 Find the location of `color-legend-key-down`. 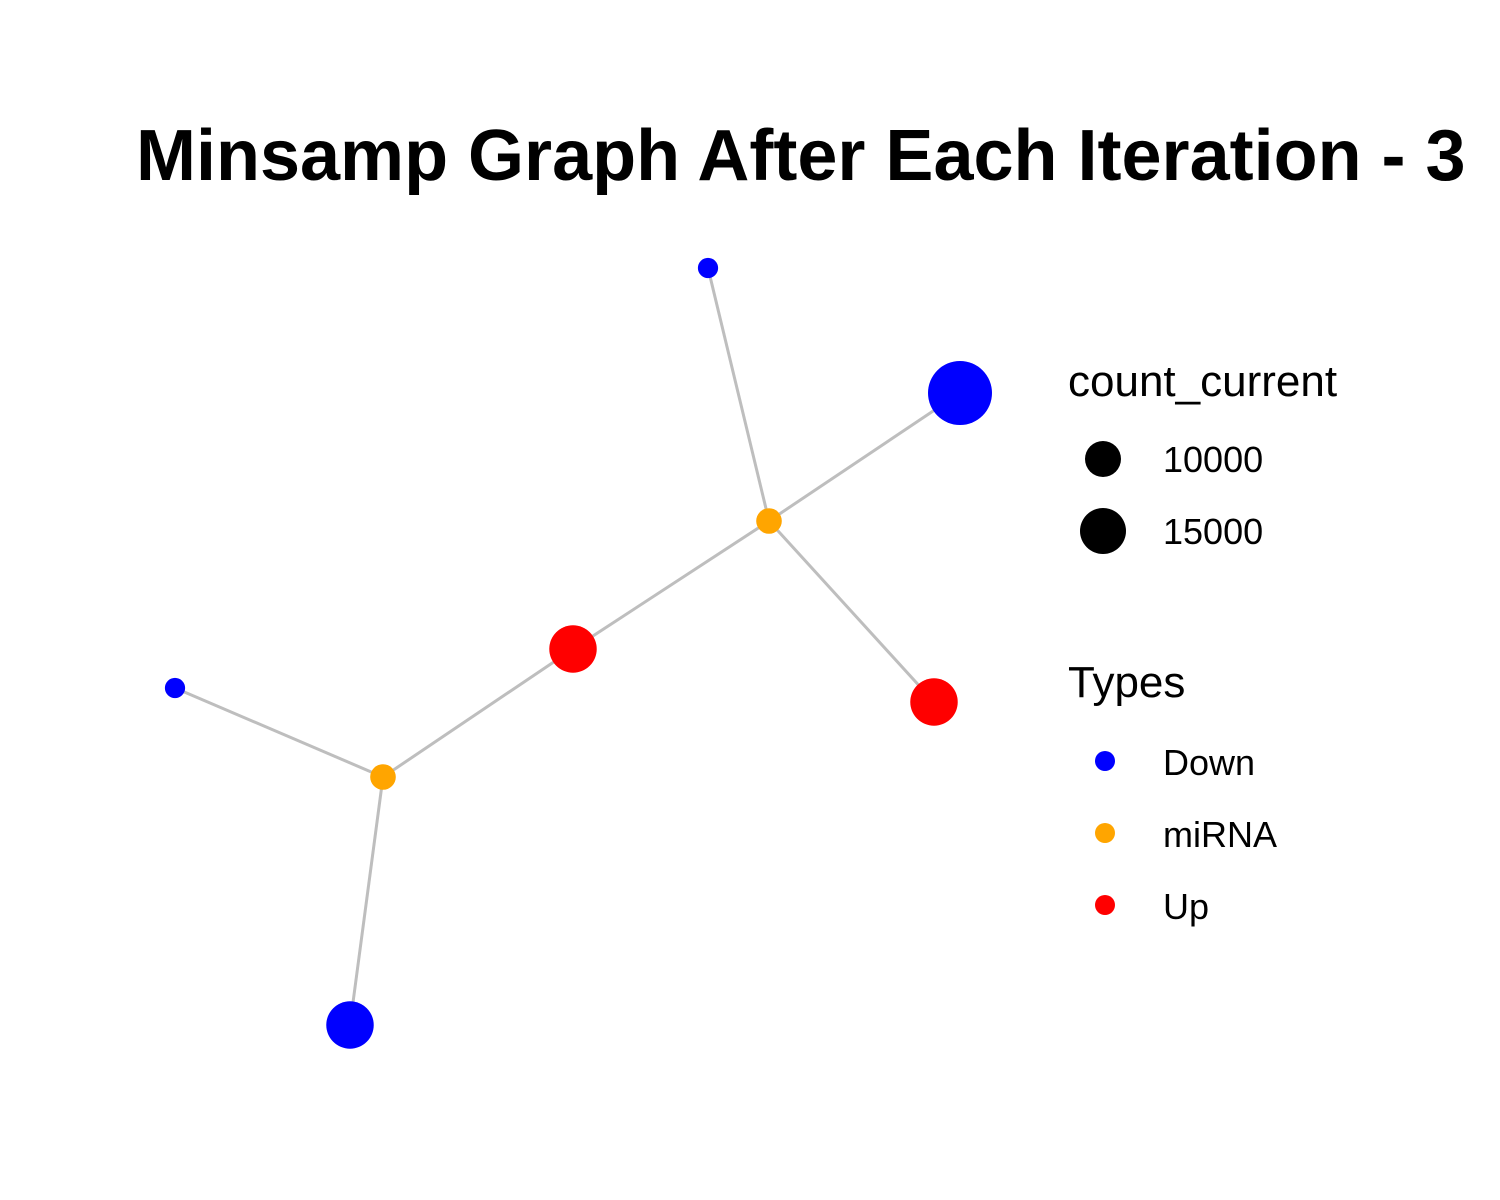

color-legend-key-down is located at coordinates (1105, 761).